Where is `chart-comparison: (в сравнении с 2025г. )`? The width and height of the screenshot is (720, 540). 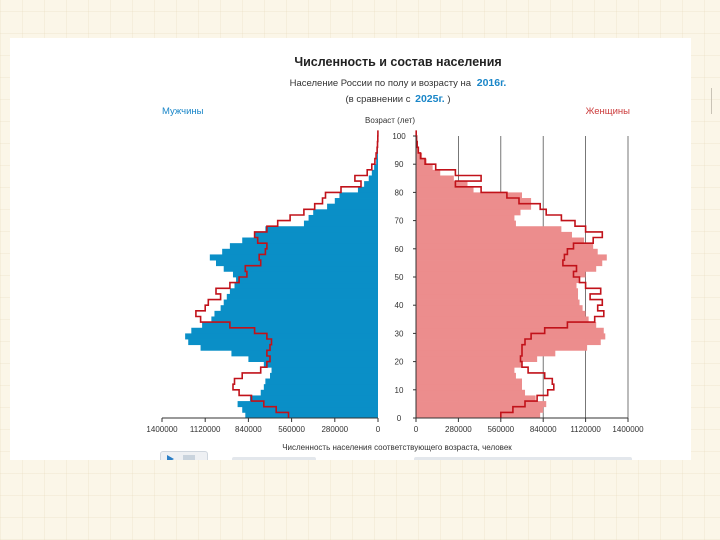
chart-comparison: (в сравнении с 2025г. ) is located at coordinates (397, 99).